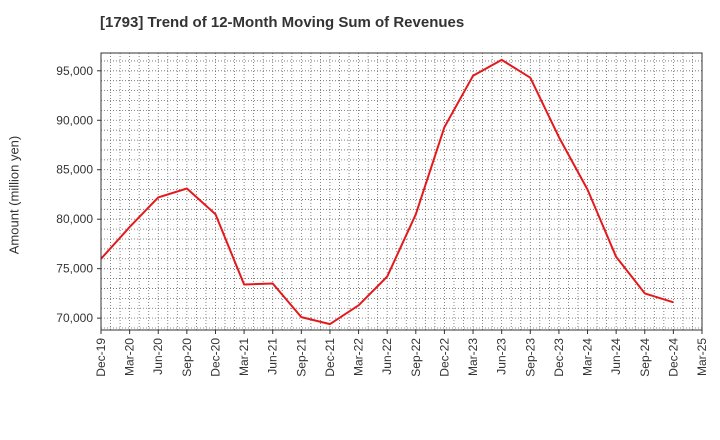 Image resolution: width=720 pixels, height=440 pixels. Describe the element at coordinates (74, 318) in the screenshot. I see `y-tick-label: 70,000` at that location.